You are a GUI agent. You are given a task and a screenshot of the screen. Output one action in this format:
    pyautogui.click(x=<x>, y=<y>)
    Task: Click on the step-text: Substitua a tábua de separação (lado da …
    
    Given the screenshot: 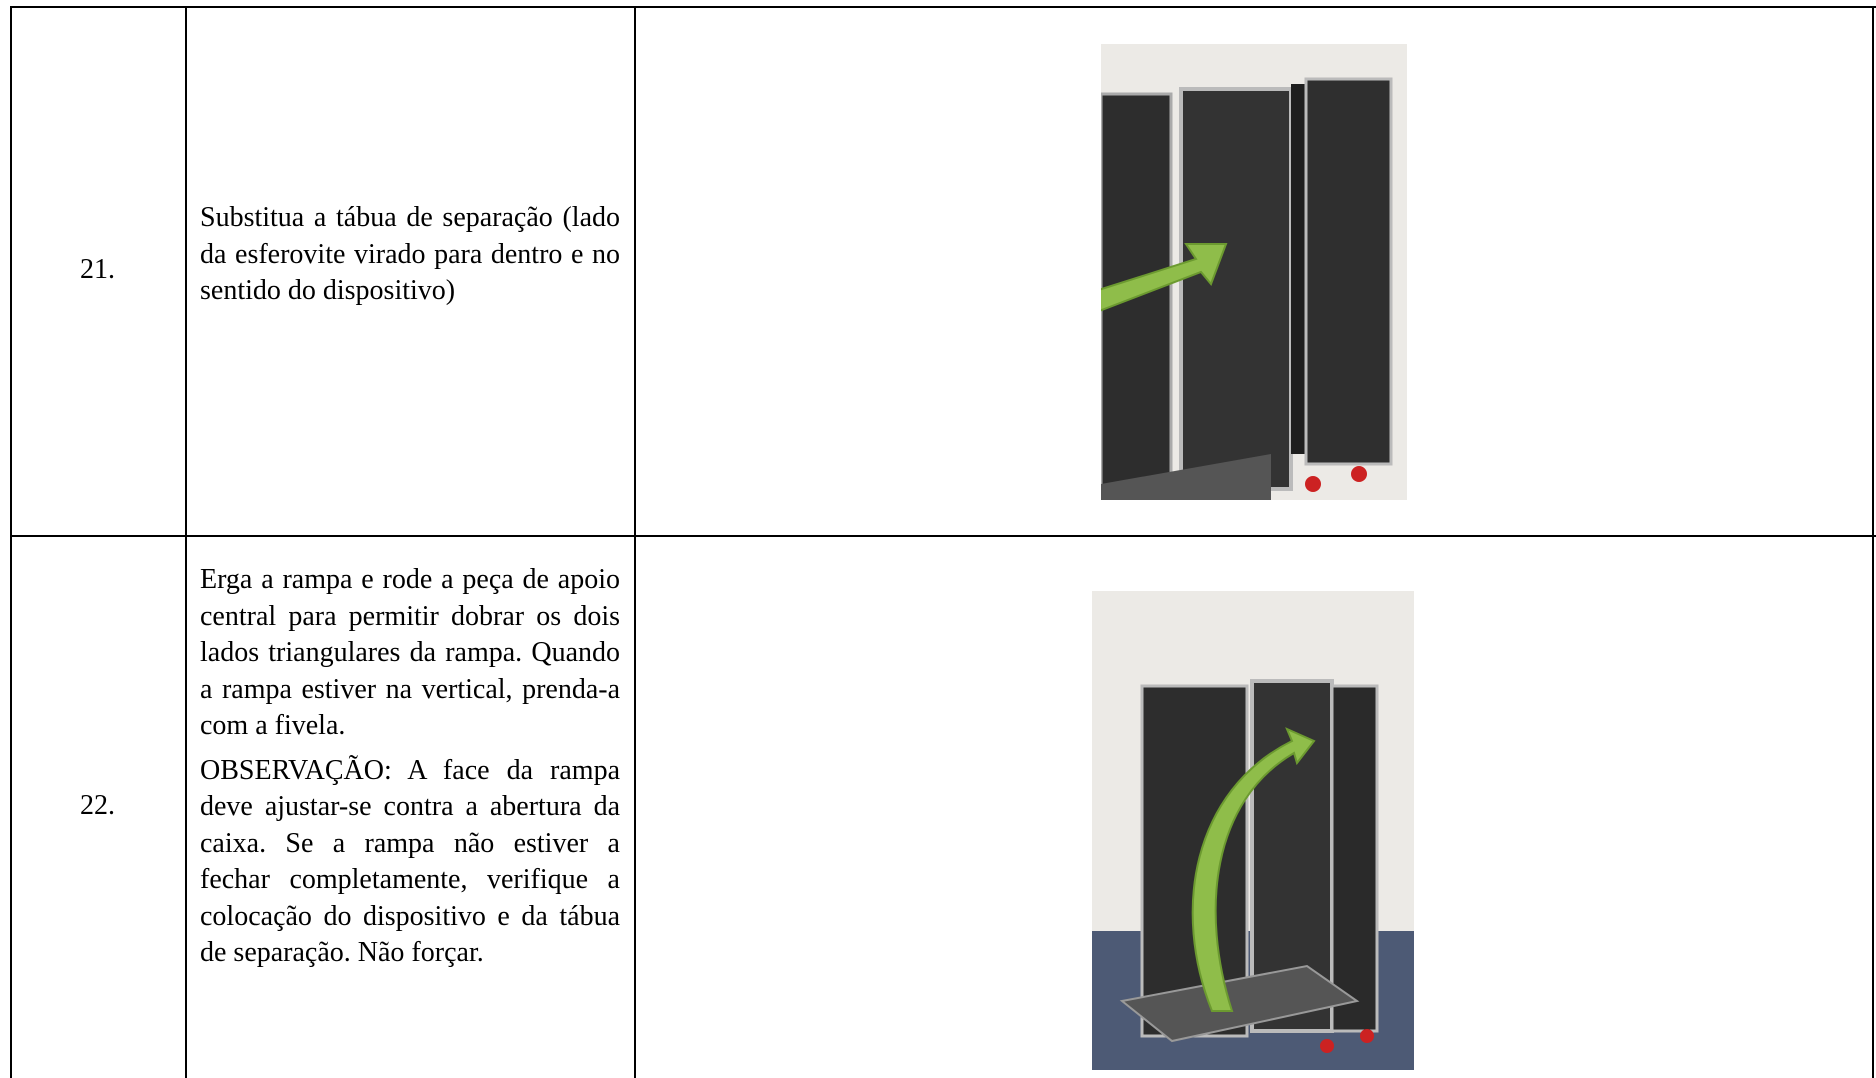 What is the action you would take?
    pyautogui.click(x=410, y=259)
    